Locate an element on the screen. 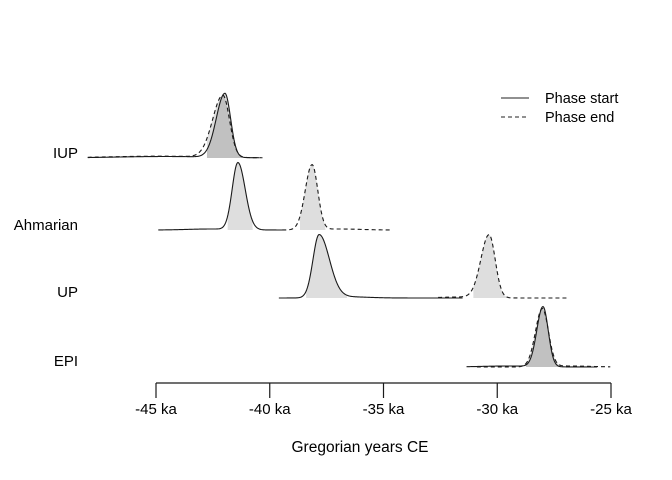 This screenshot has height=480, width=672. phase-row-iup: IUP is located at coordinates (158, 127).